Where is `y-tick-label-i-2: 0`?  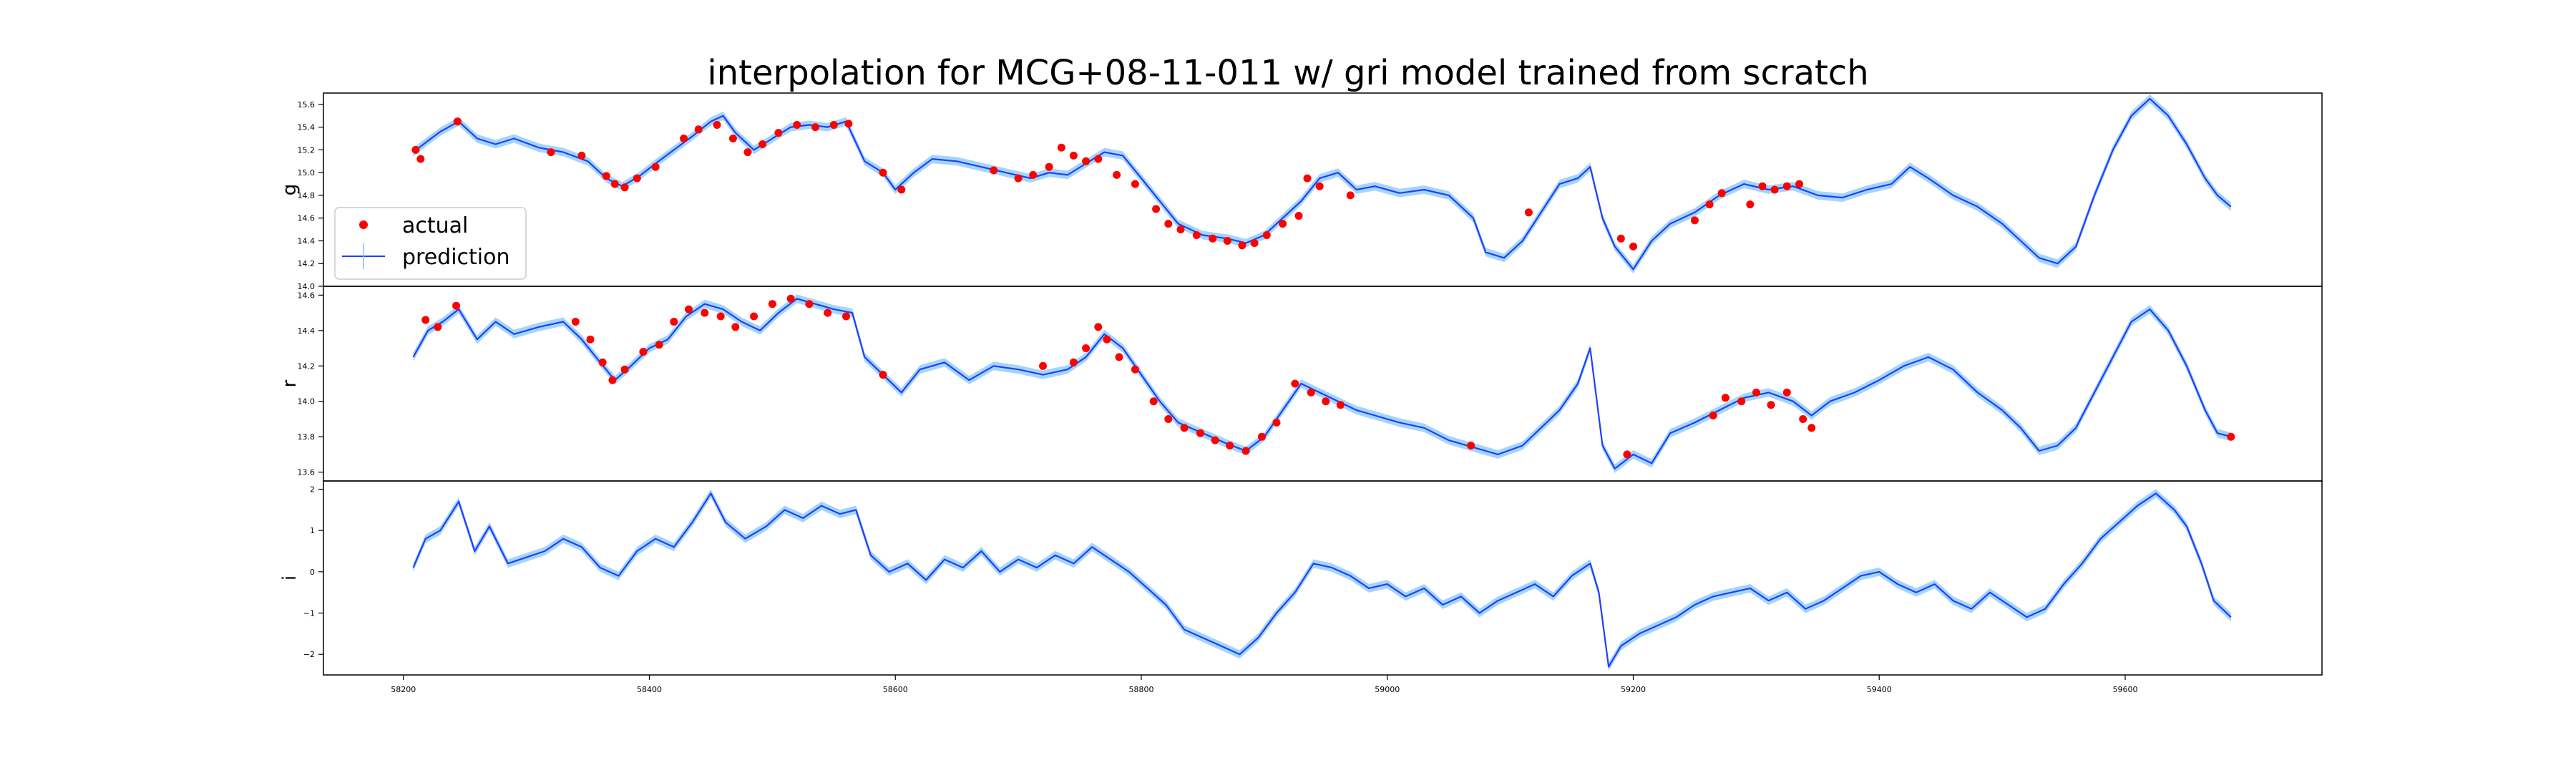 y-tick-label-i-2: 0 is located at coordinates (312, 572).